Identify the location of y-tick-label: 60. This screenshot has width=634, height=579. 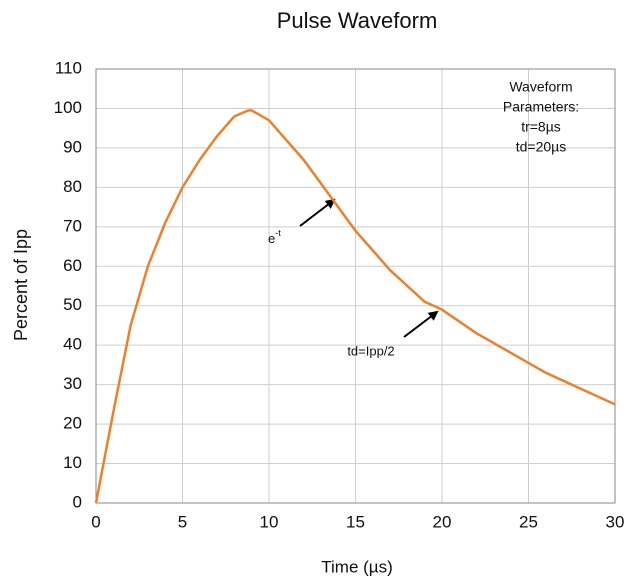
(72, 265).